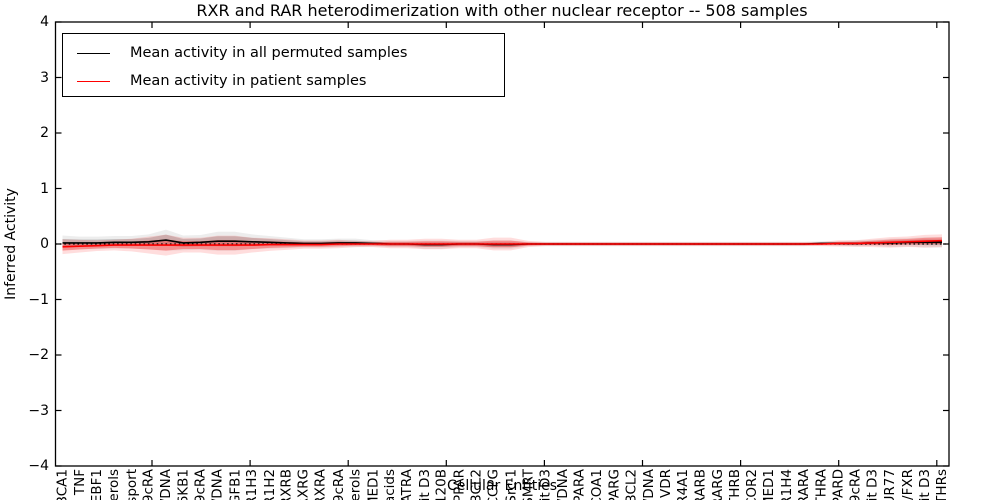 The image size is (1000, 500). Describe the element at coordinates (218, 484) in the screenshot. I see `x-tick-label: RXRs/PPAR/9cRA/PGJ2/DNA` at that location.